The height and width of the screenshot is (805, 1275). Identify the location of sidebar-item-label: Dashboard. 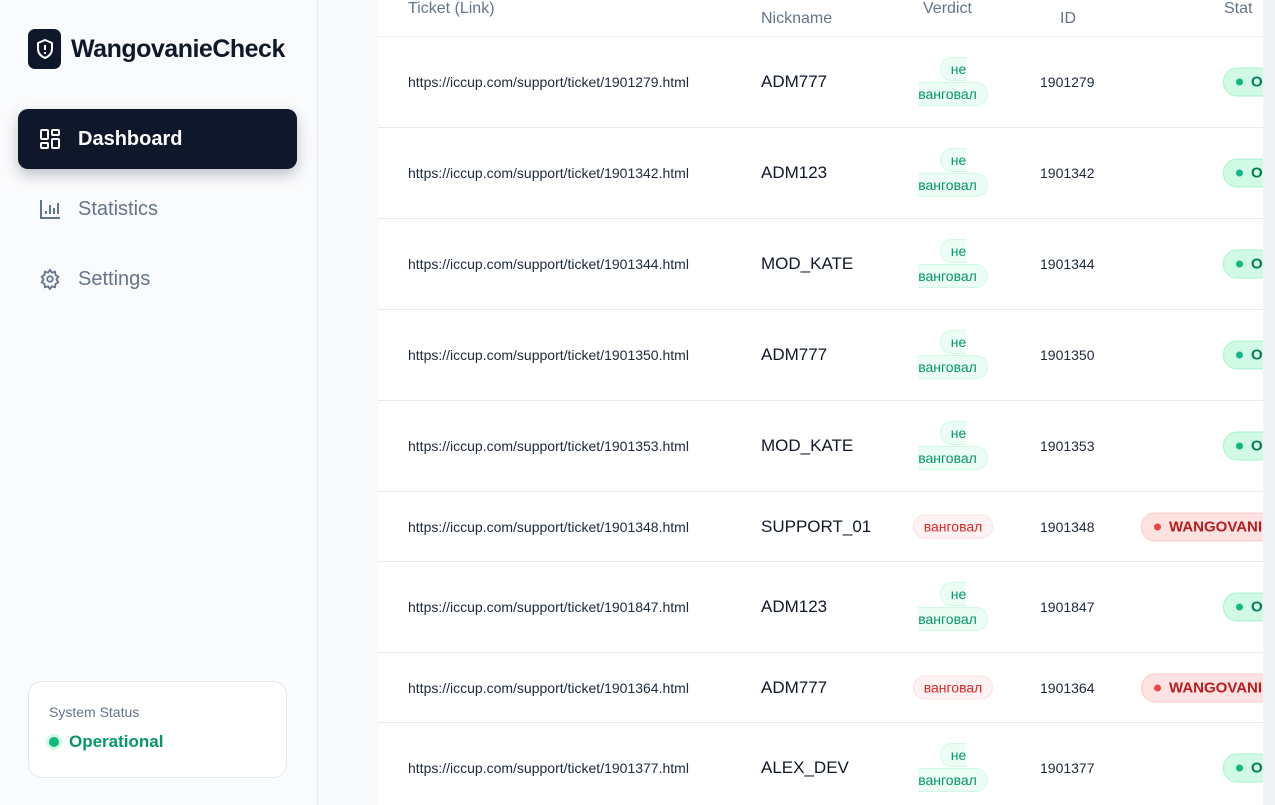
(130, 138).